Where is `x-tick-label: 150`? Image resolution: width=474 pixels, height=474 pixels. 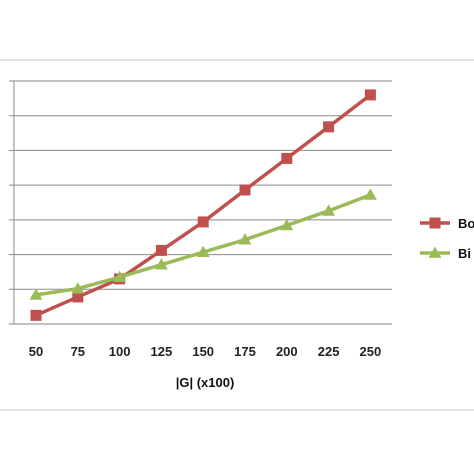
x-tick-label: 150 is located at coordinates (203, 351).